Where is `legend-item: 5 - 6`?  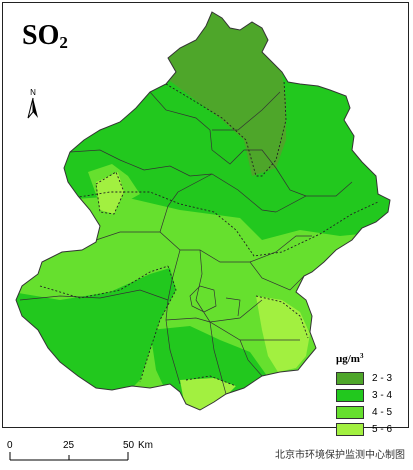
legend-item: 5 - 6 is located at coordinates (373, 429).